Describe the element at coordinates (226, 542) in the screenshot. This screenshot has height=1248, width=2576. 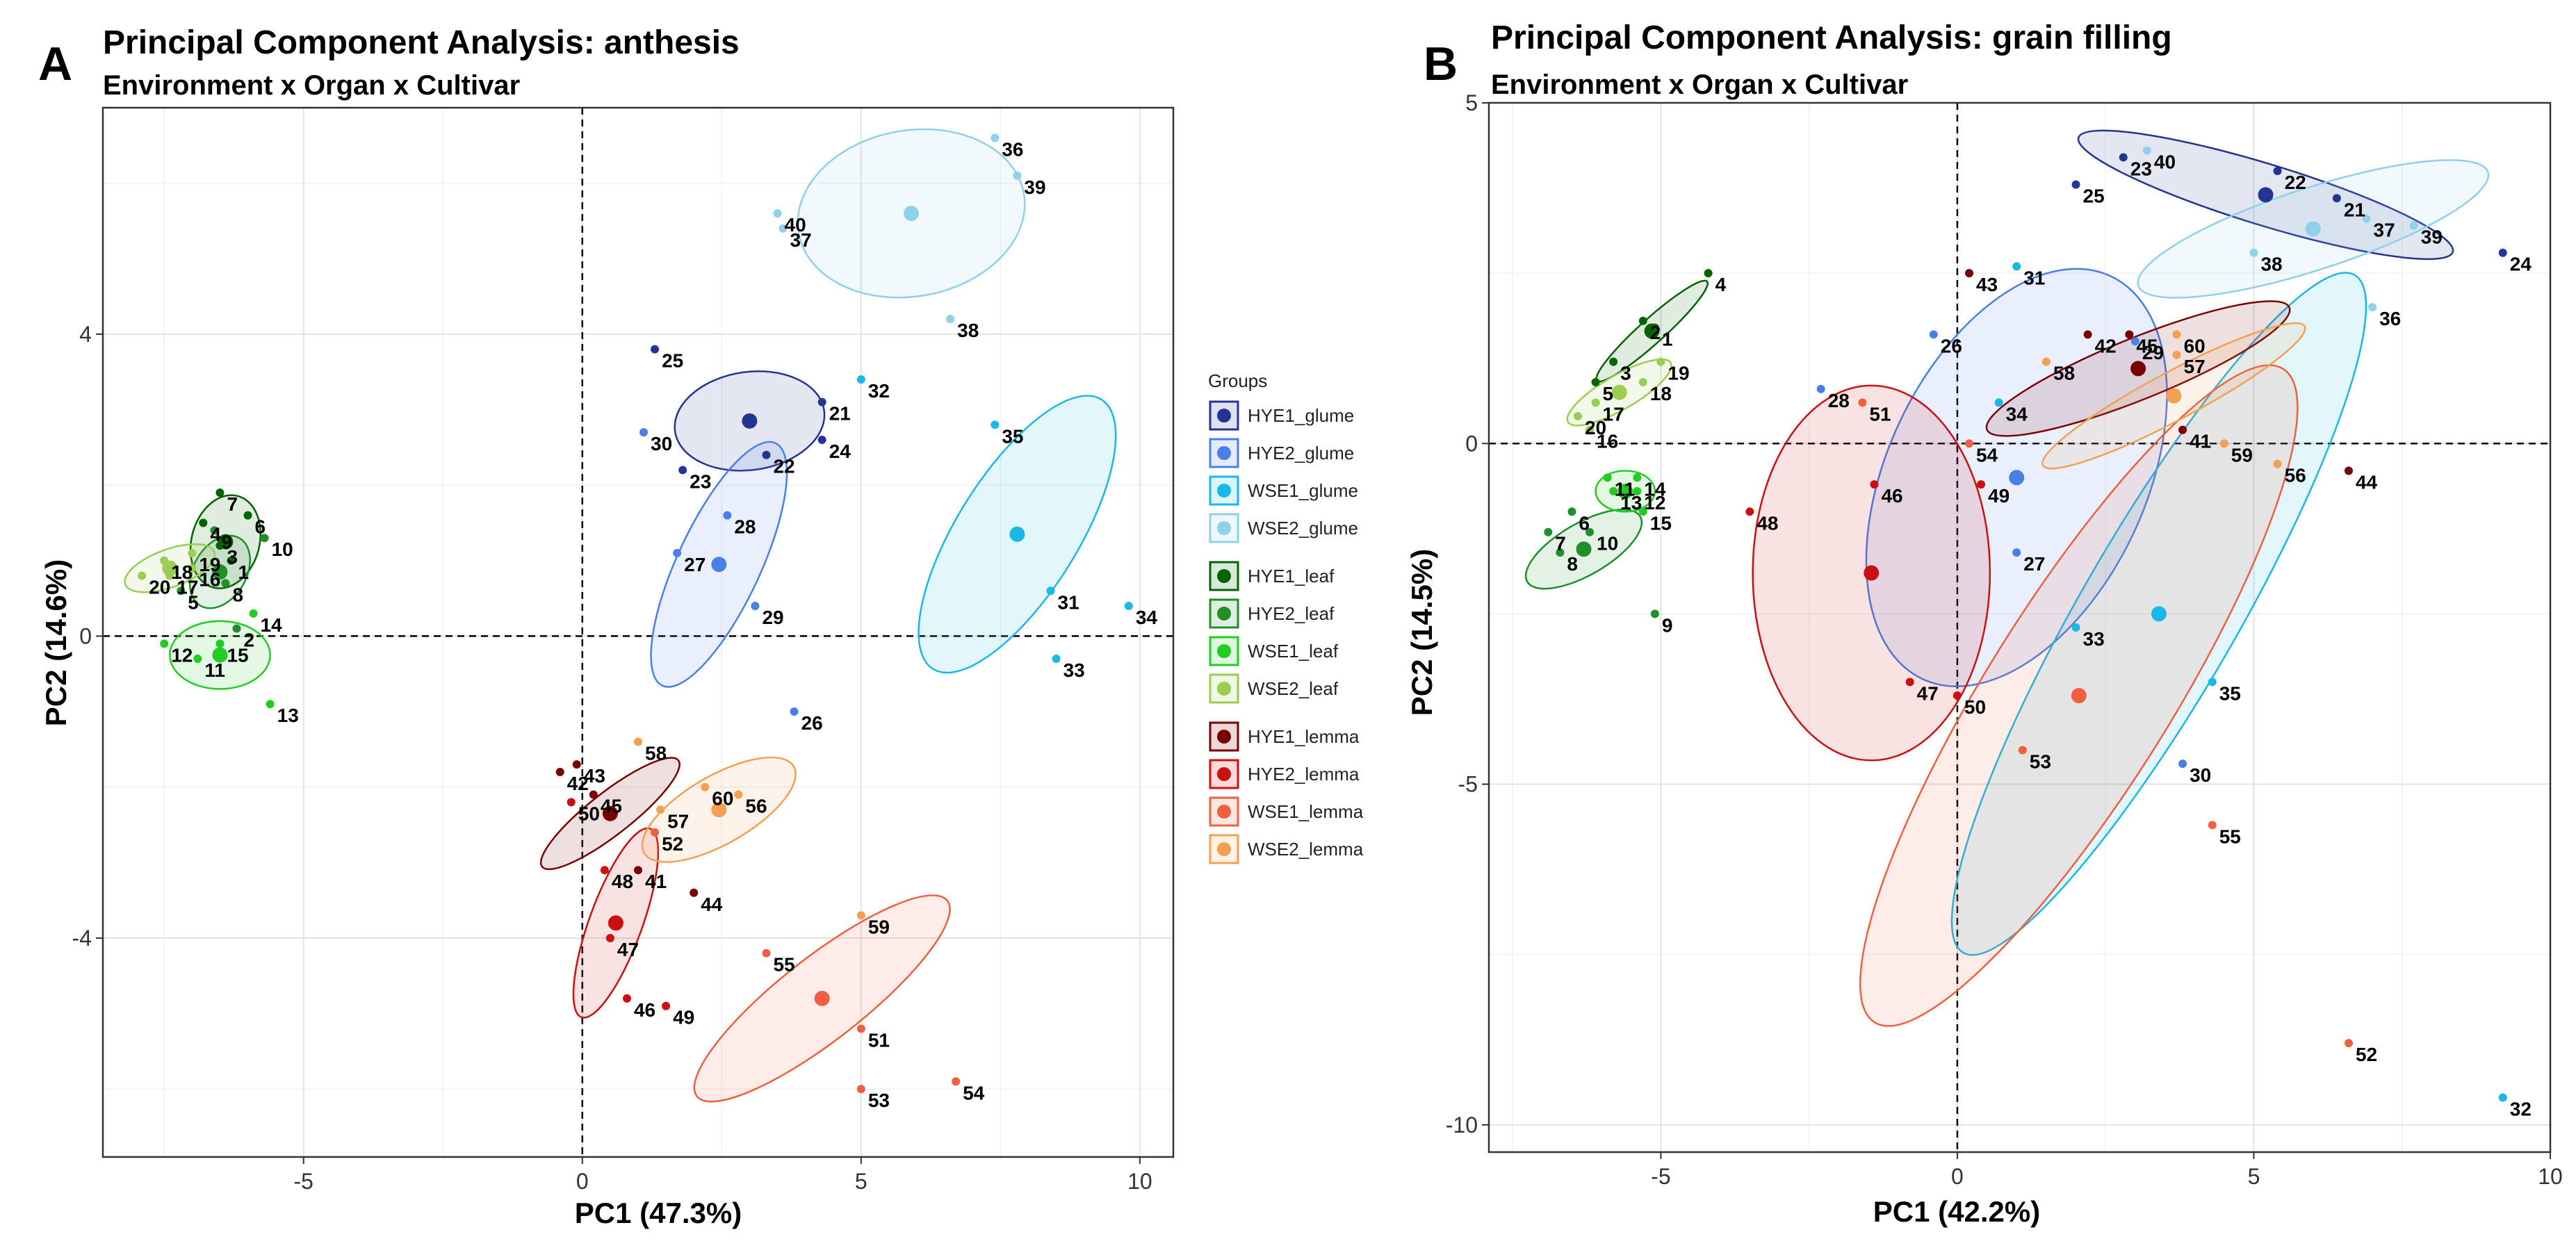
I see `centroid-HYE1_leaf` at that location.